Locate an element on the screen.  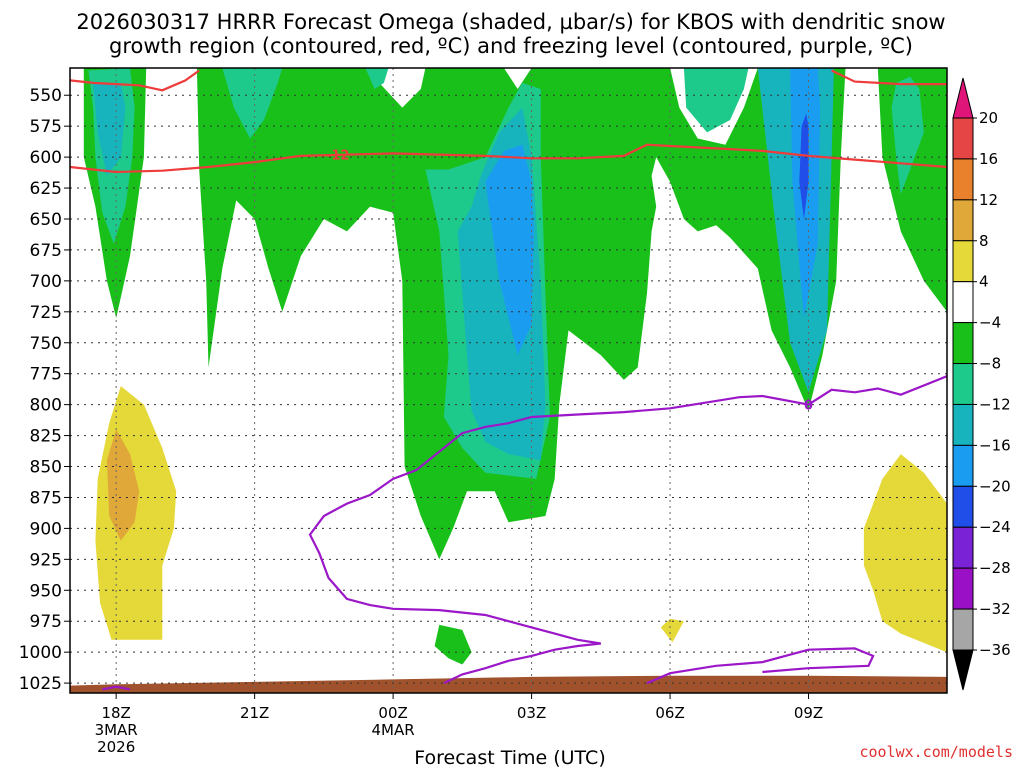
x-tick-date-00Z: 4MAR is located at coordinates (393, 730).